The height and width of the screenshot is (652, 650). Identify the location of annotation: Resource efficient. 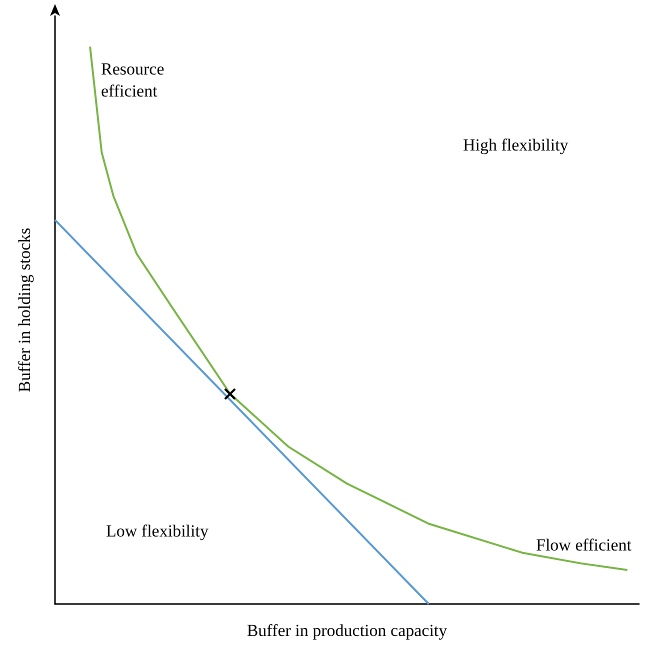
(132, 80).